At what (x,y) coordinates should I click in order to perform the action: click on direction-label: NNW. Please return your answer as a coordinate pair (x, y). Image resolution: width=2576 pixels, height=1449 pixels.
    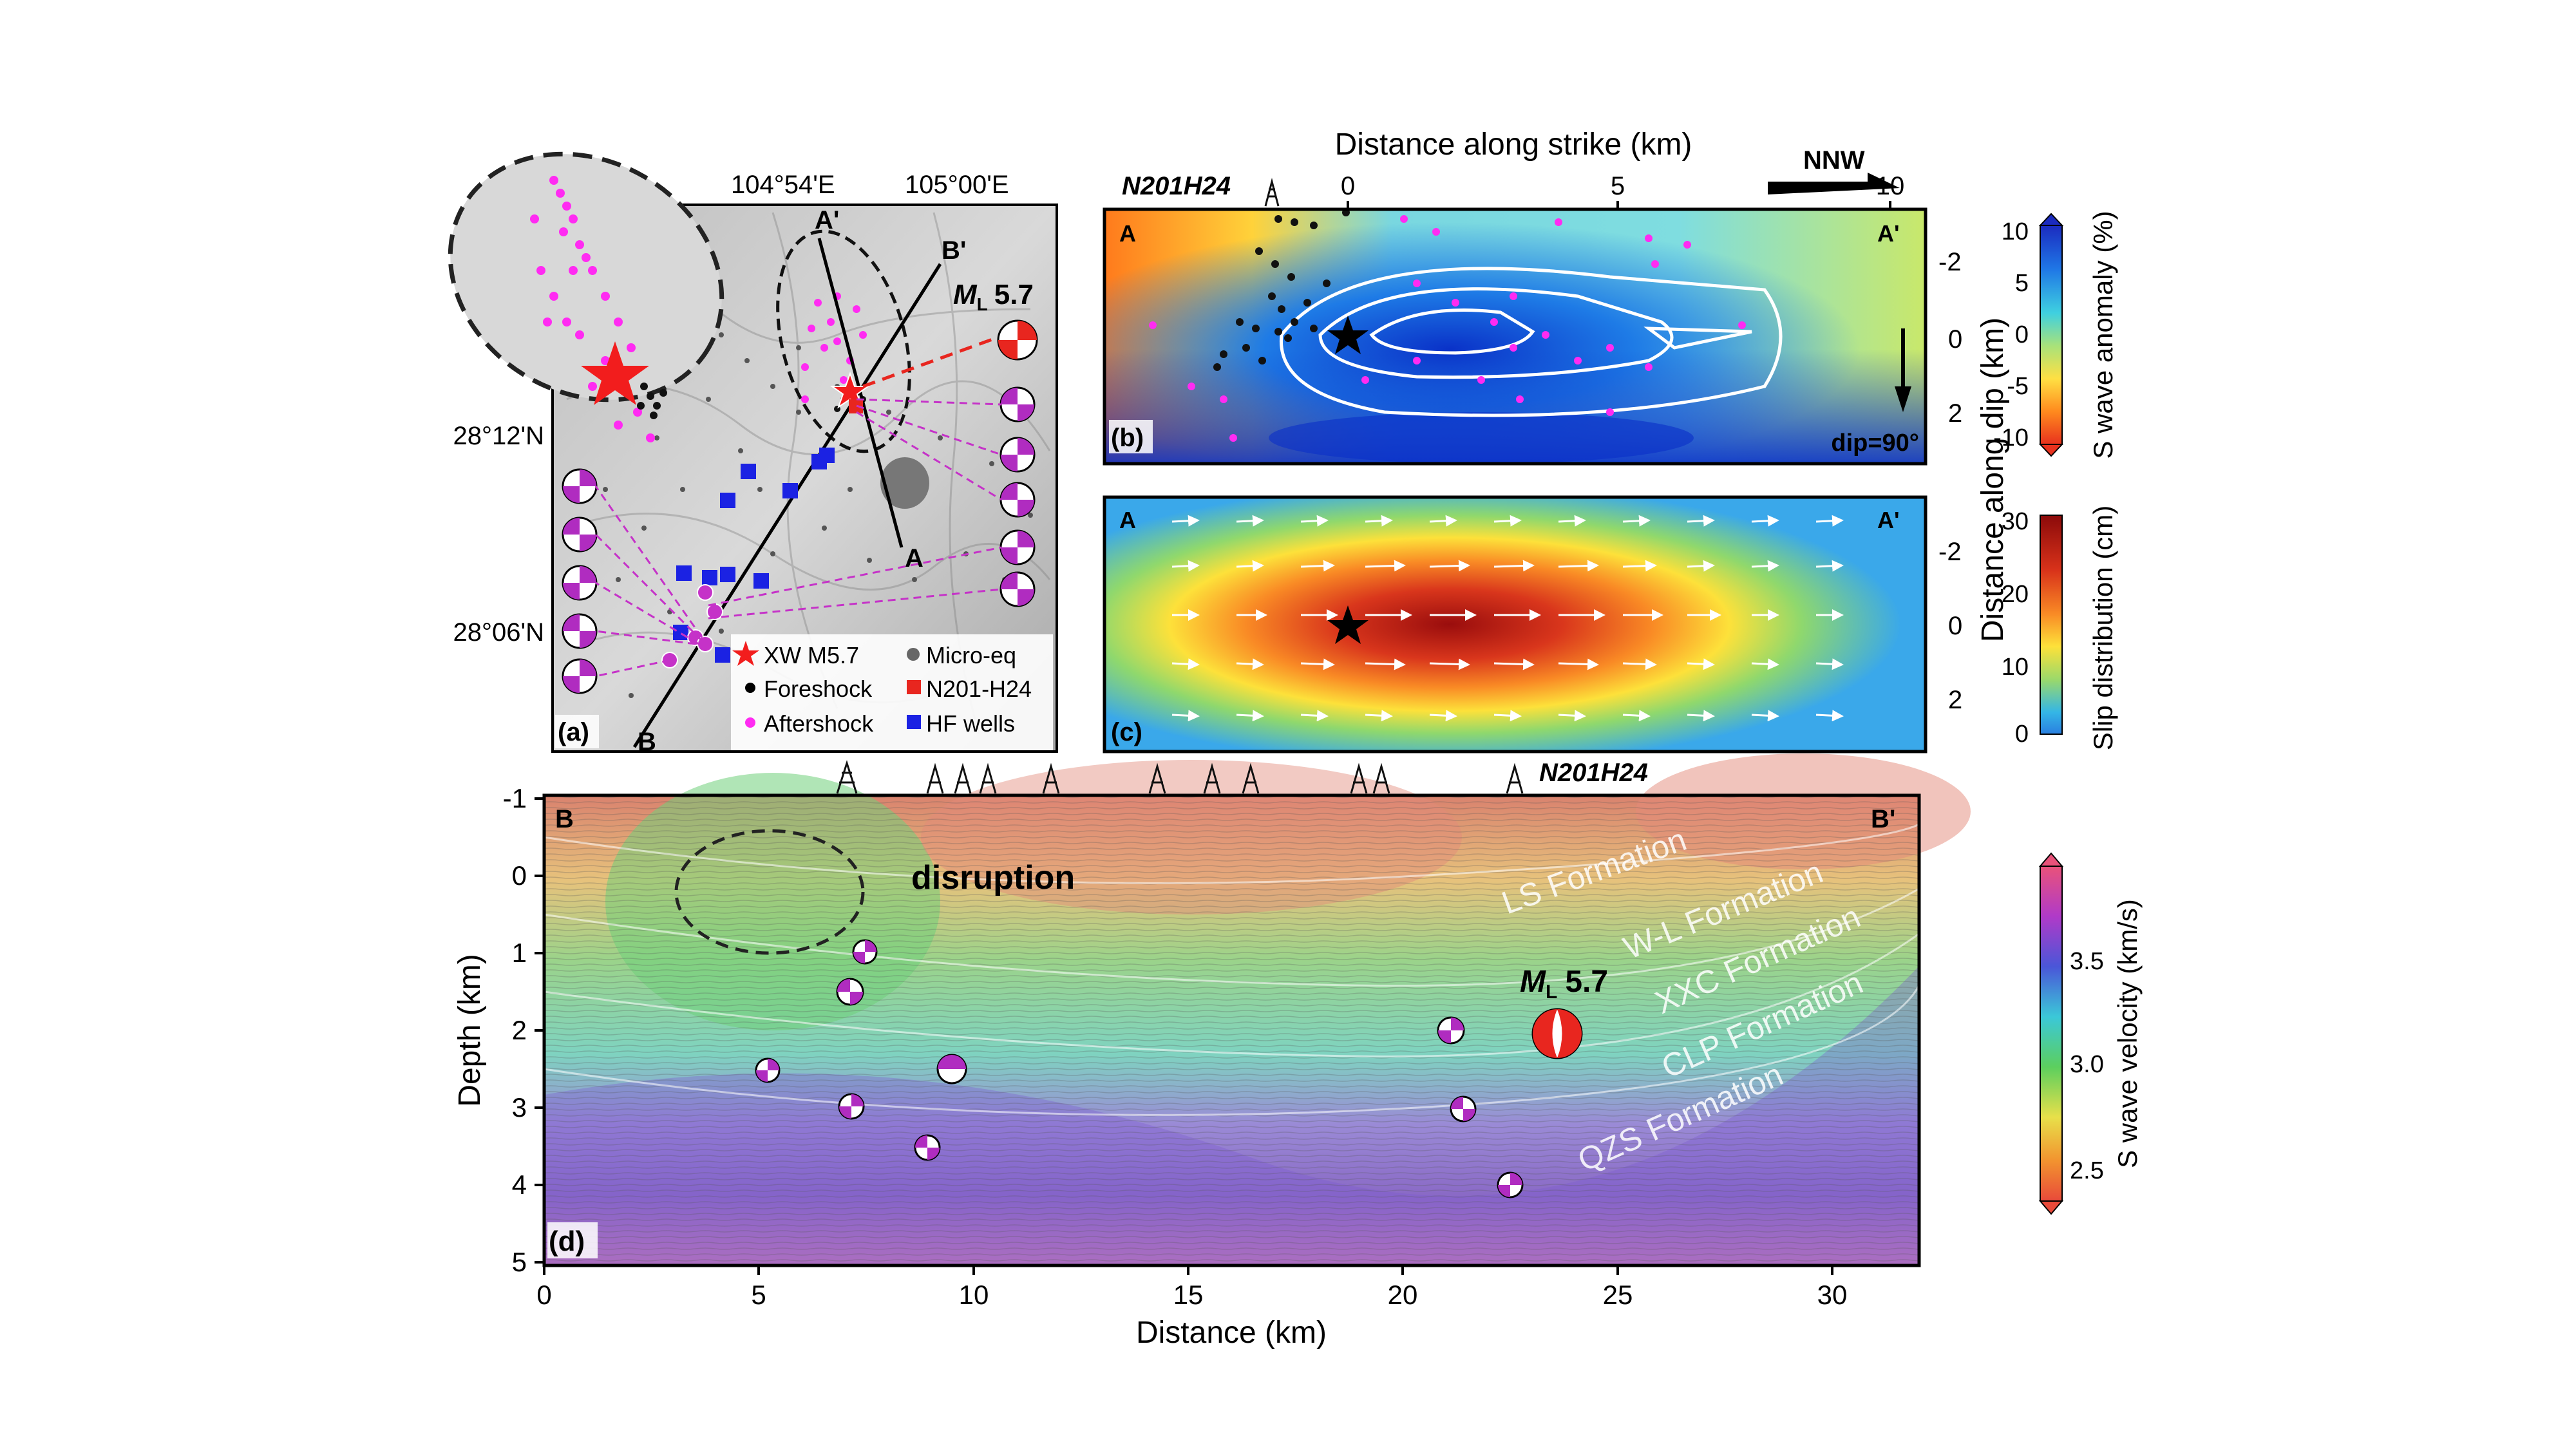
    Looking at the image, I should click on (1834, 160).